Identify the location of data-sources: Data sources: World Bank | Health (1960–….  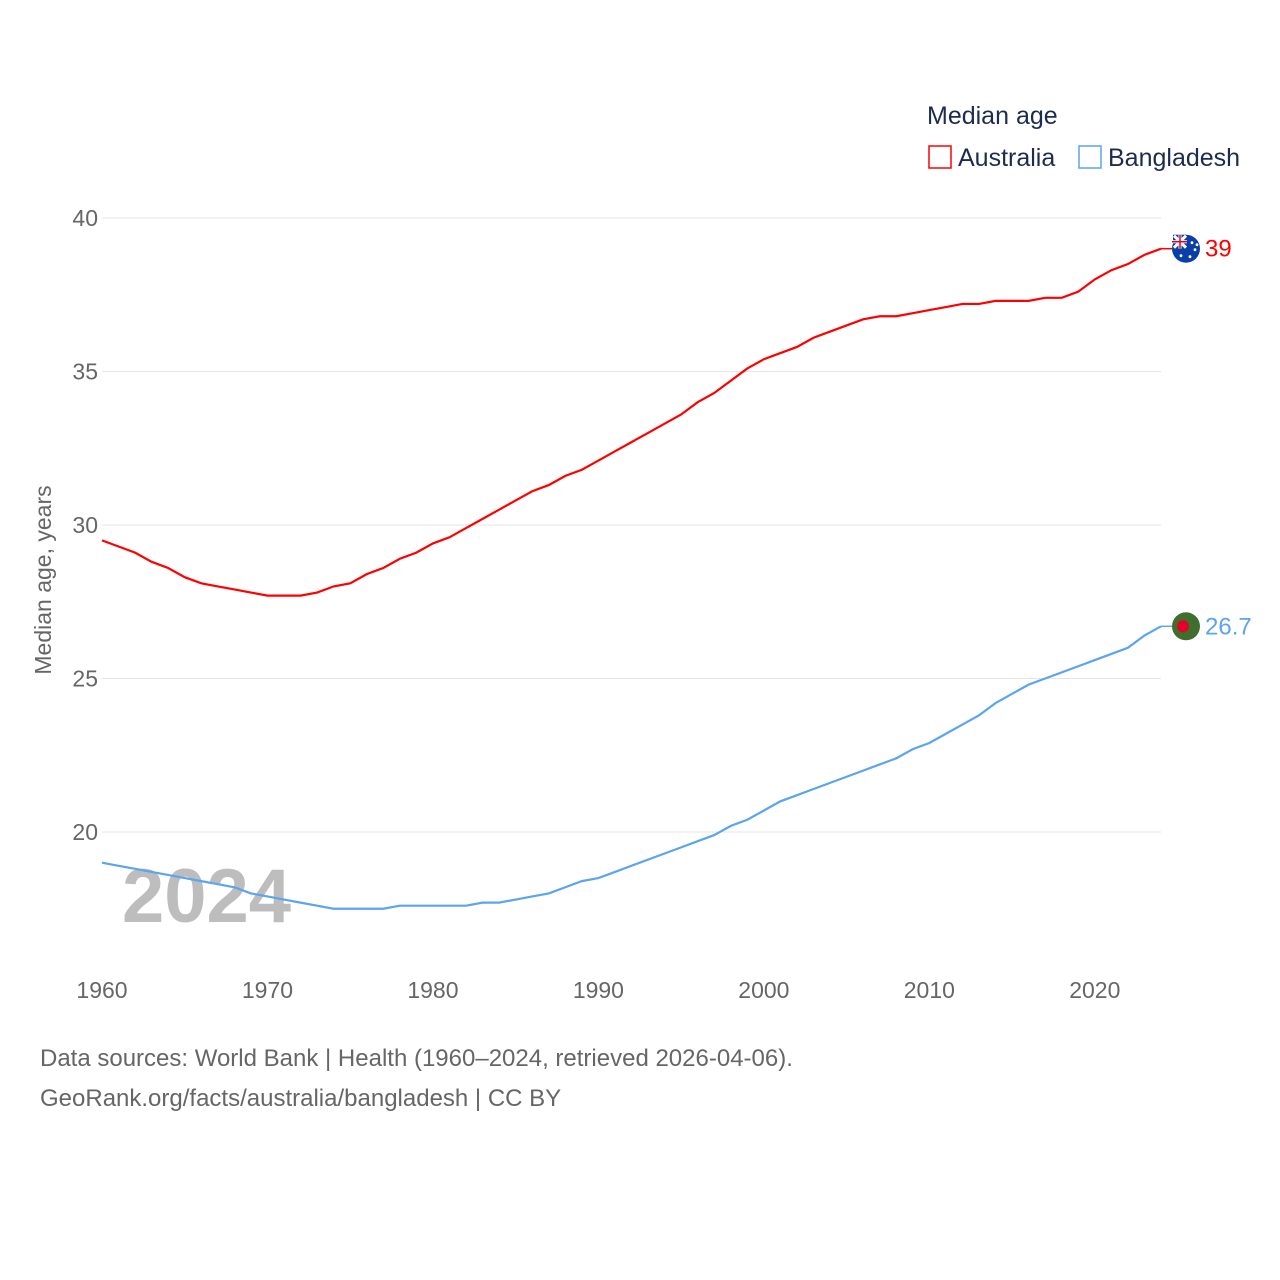
(416, 1058).